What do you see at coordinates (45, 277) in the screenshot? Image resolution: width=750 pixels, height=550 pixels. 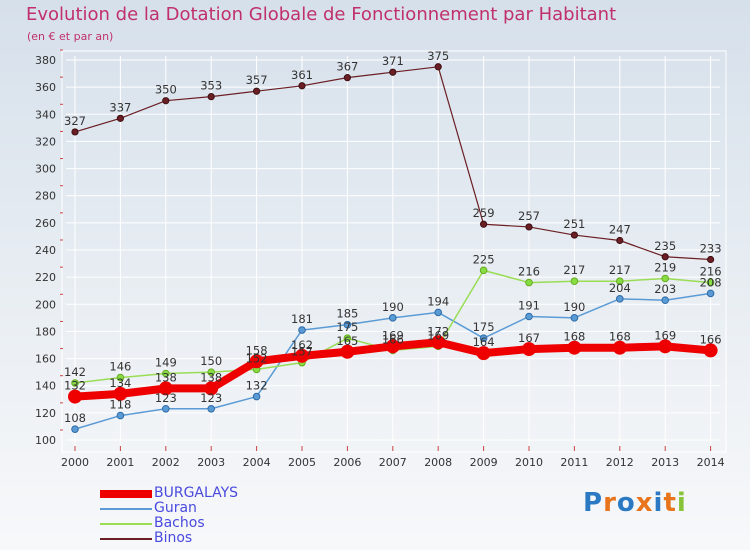 I see `y-tick-label: 220` at bounding box center [45, 277].